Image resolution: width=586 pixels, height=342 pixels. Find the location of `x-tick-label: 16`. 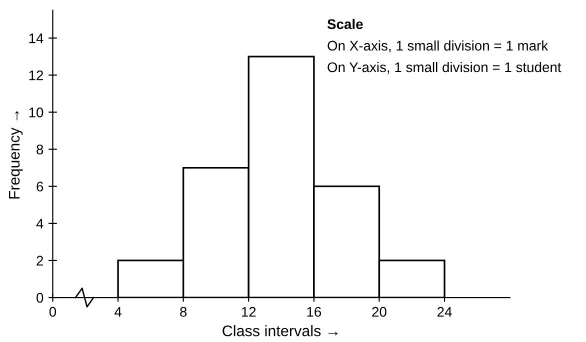

x-tick-label: 16 is located at coordinates (314, 311).